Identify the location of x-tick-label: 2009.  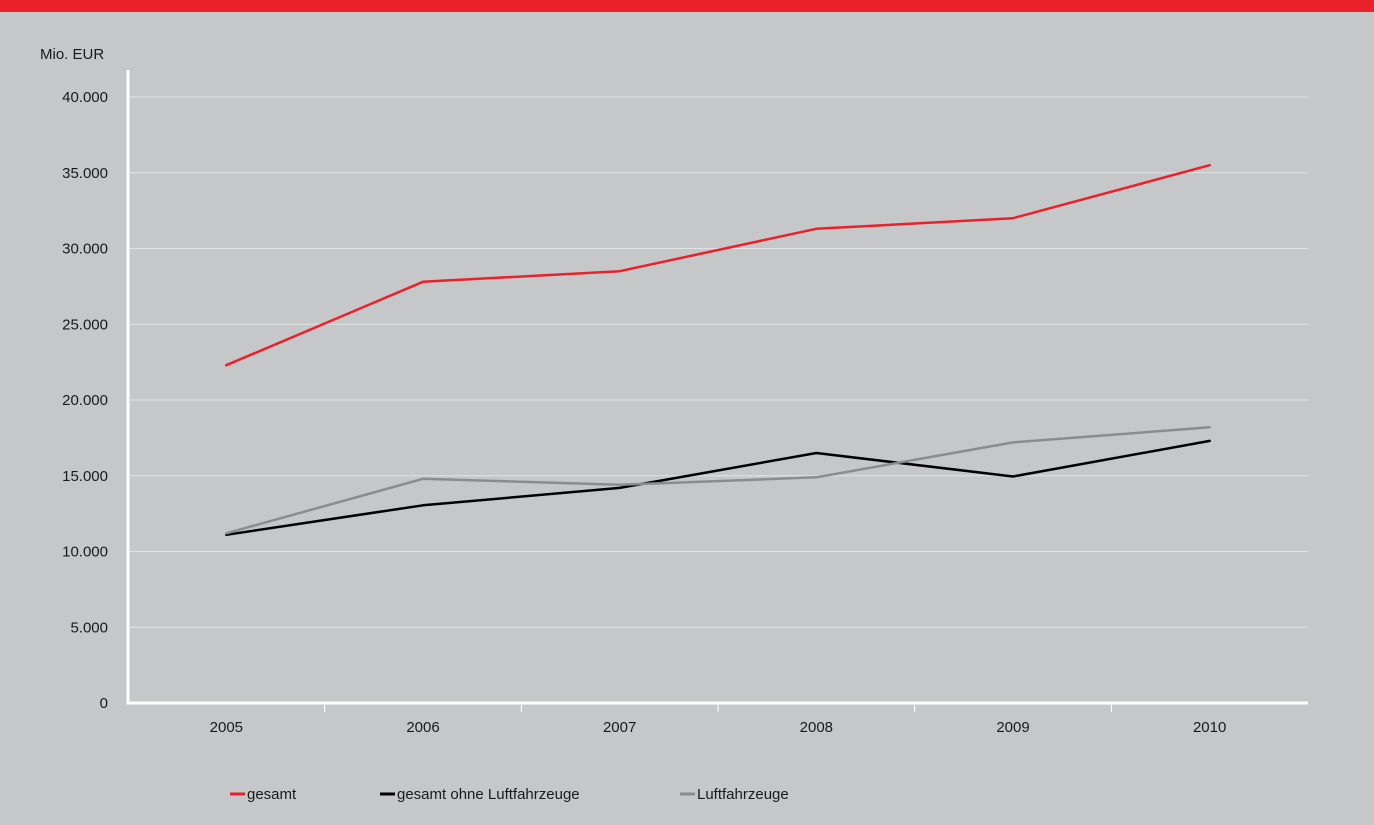
(1012, 727).